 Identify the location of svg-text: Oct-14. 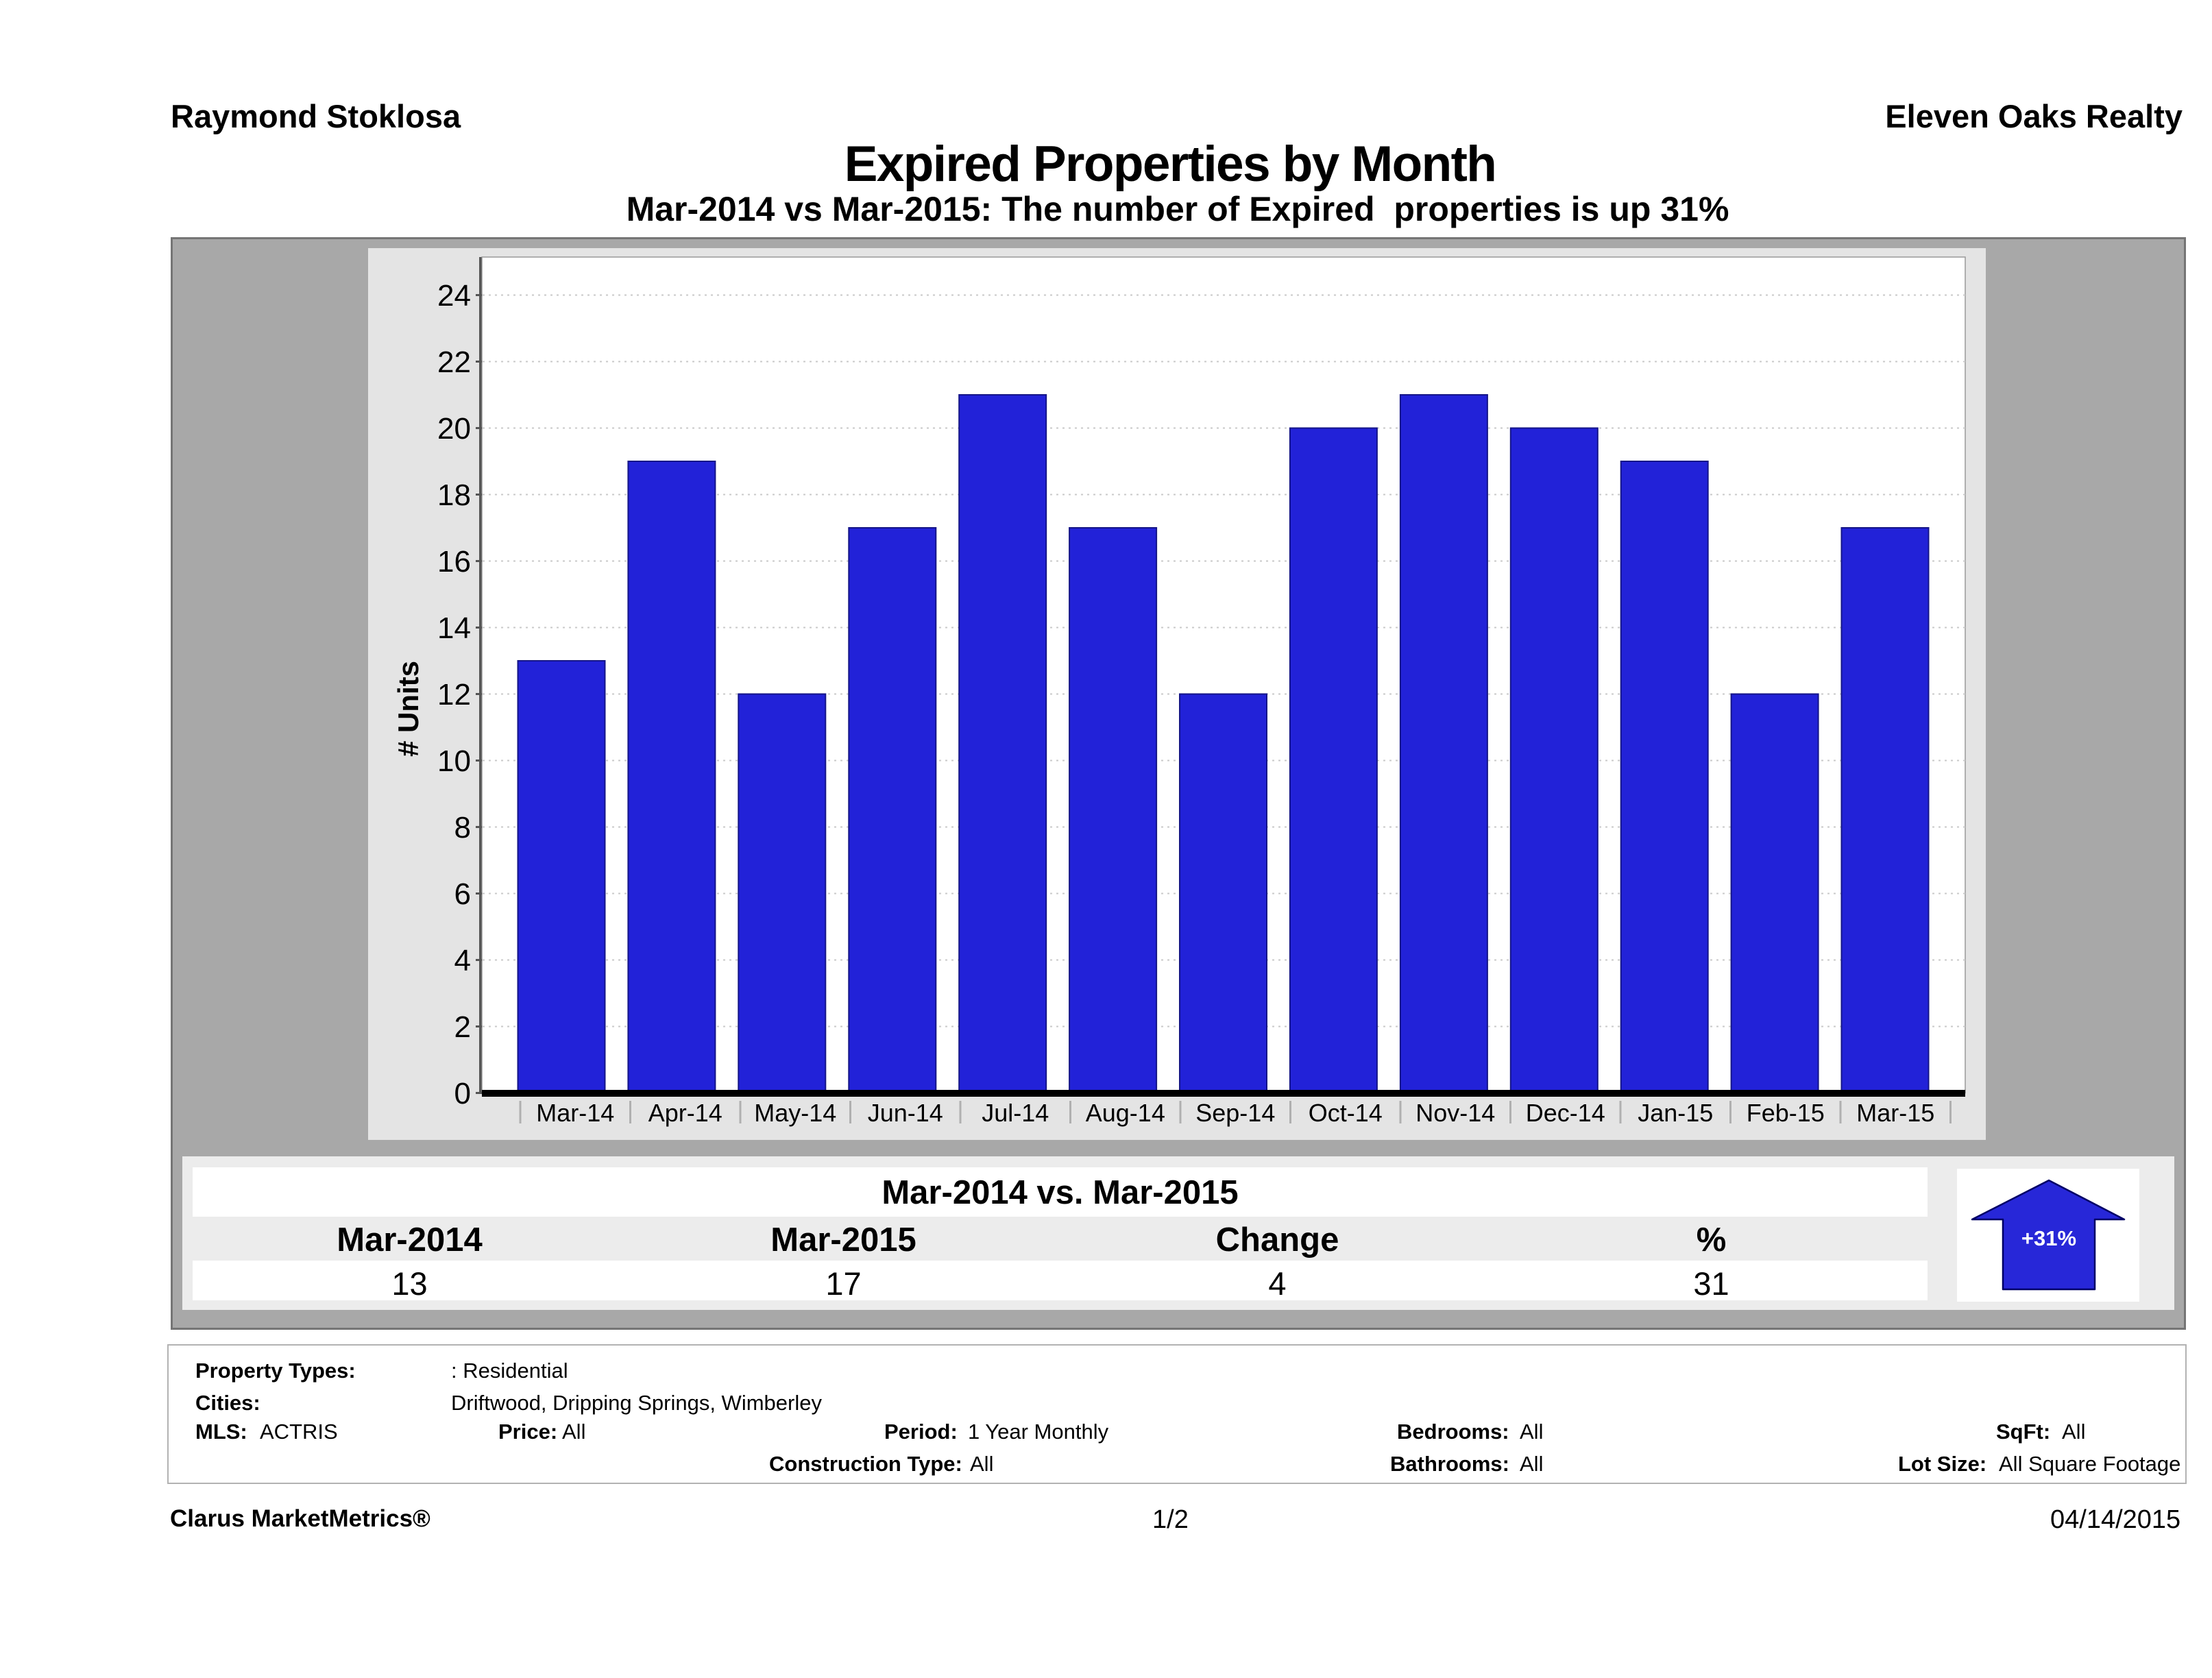
(1346, 1113).